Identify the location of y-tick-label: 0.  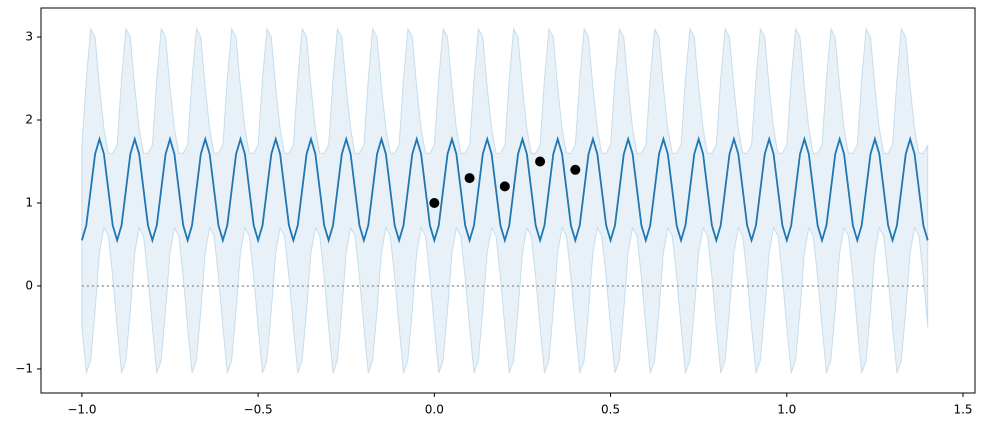
(29, 285).